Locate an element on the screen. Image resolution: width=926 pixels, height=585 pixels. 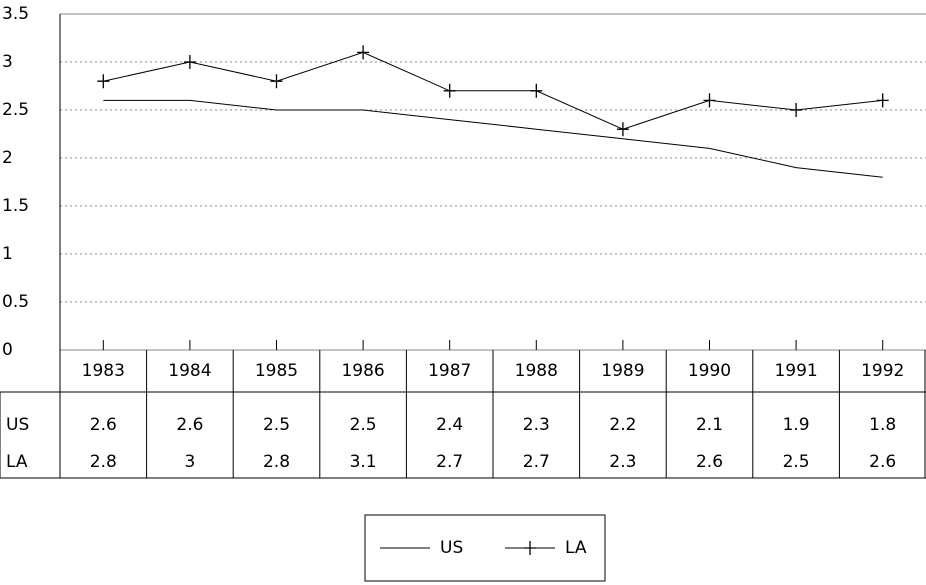
legend-label: US is located at coordinates (451, 548).